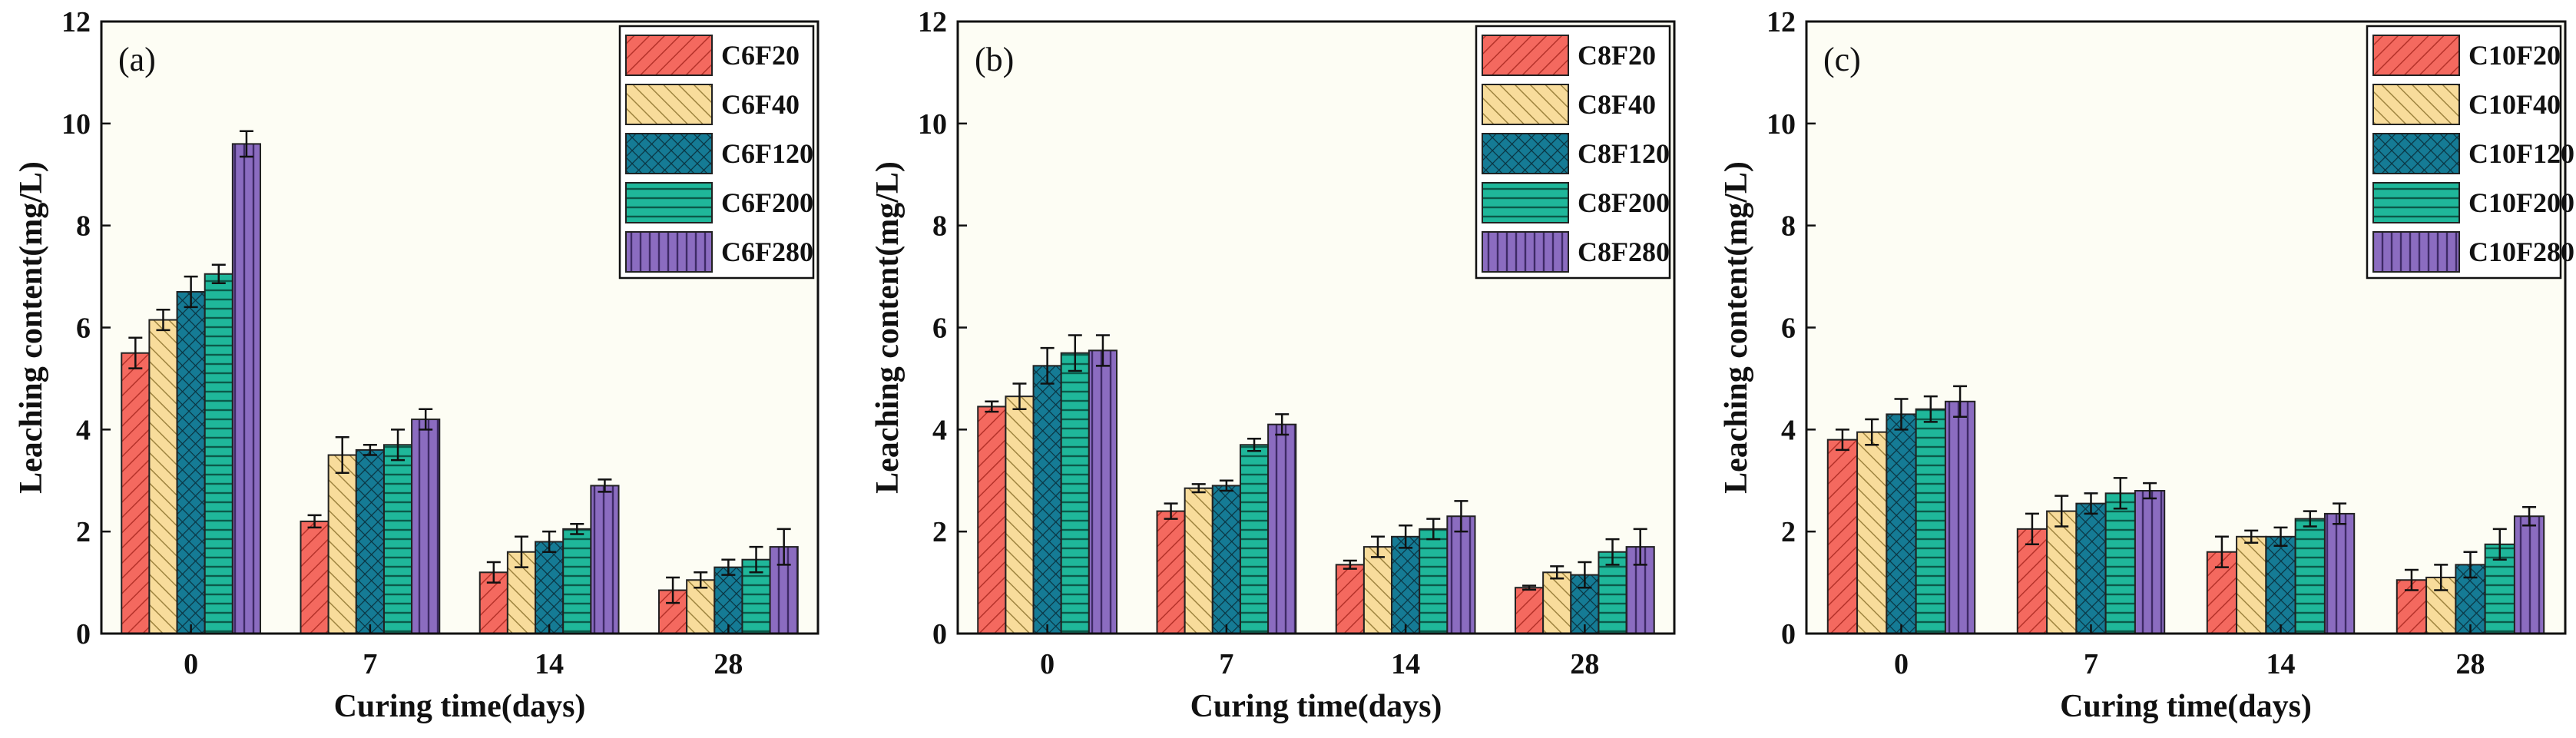 The height and width of the screenshot is (738, 2576). Describe the element at coordinates (760, 105) in the screenshot. I see `legend-label: C6F40` at that location.